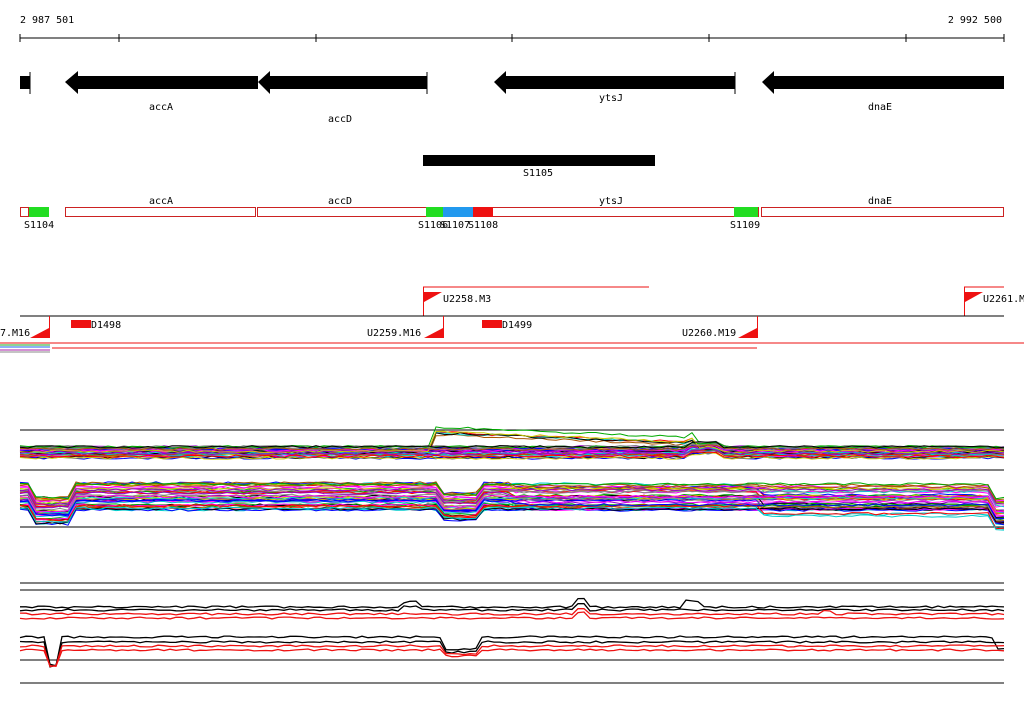  Describe the element at coordinates (161, 82) in the screenshot. I see `gene-arrow-accA` at that location.